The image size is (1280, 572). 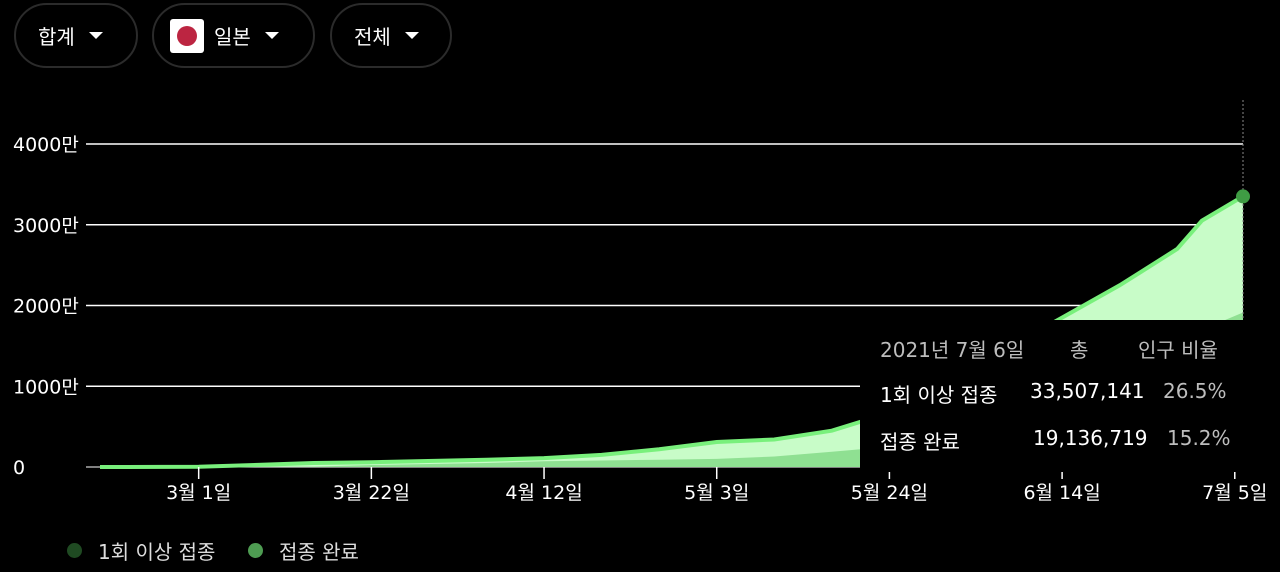 What do you see at coordinates (372, 37) in the screenshot?
I see `scope-filter-label: 전체` at bounding box center [372, 37].